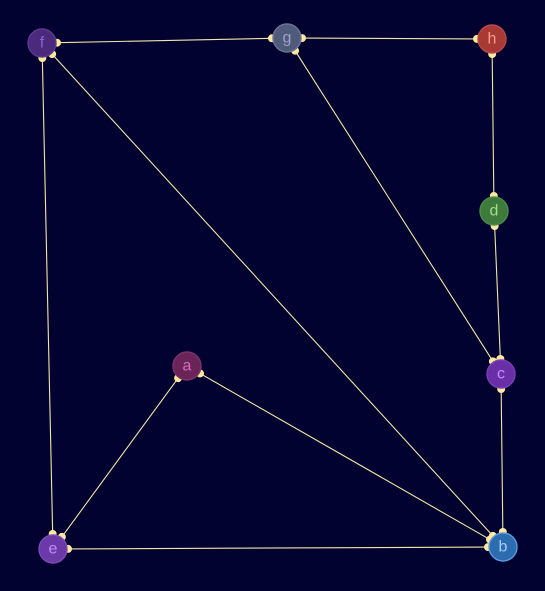  I want to click on node-e: e, so click(53, 549).